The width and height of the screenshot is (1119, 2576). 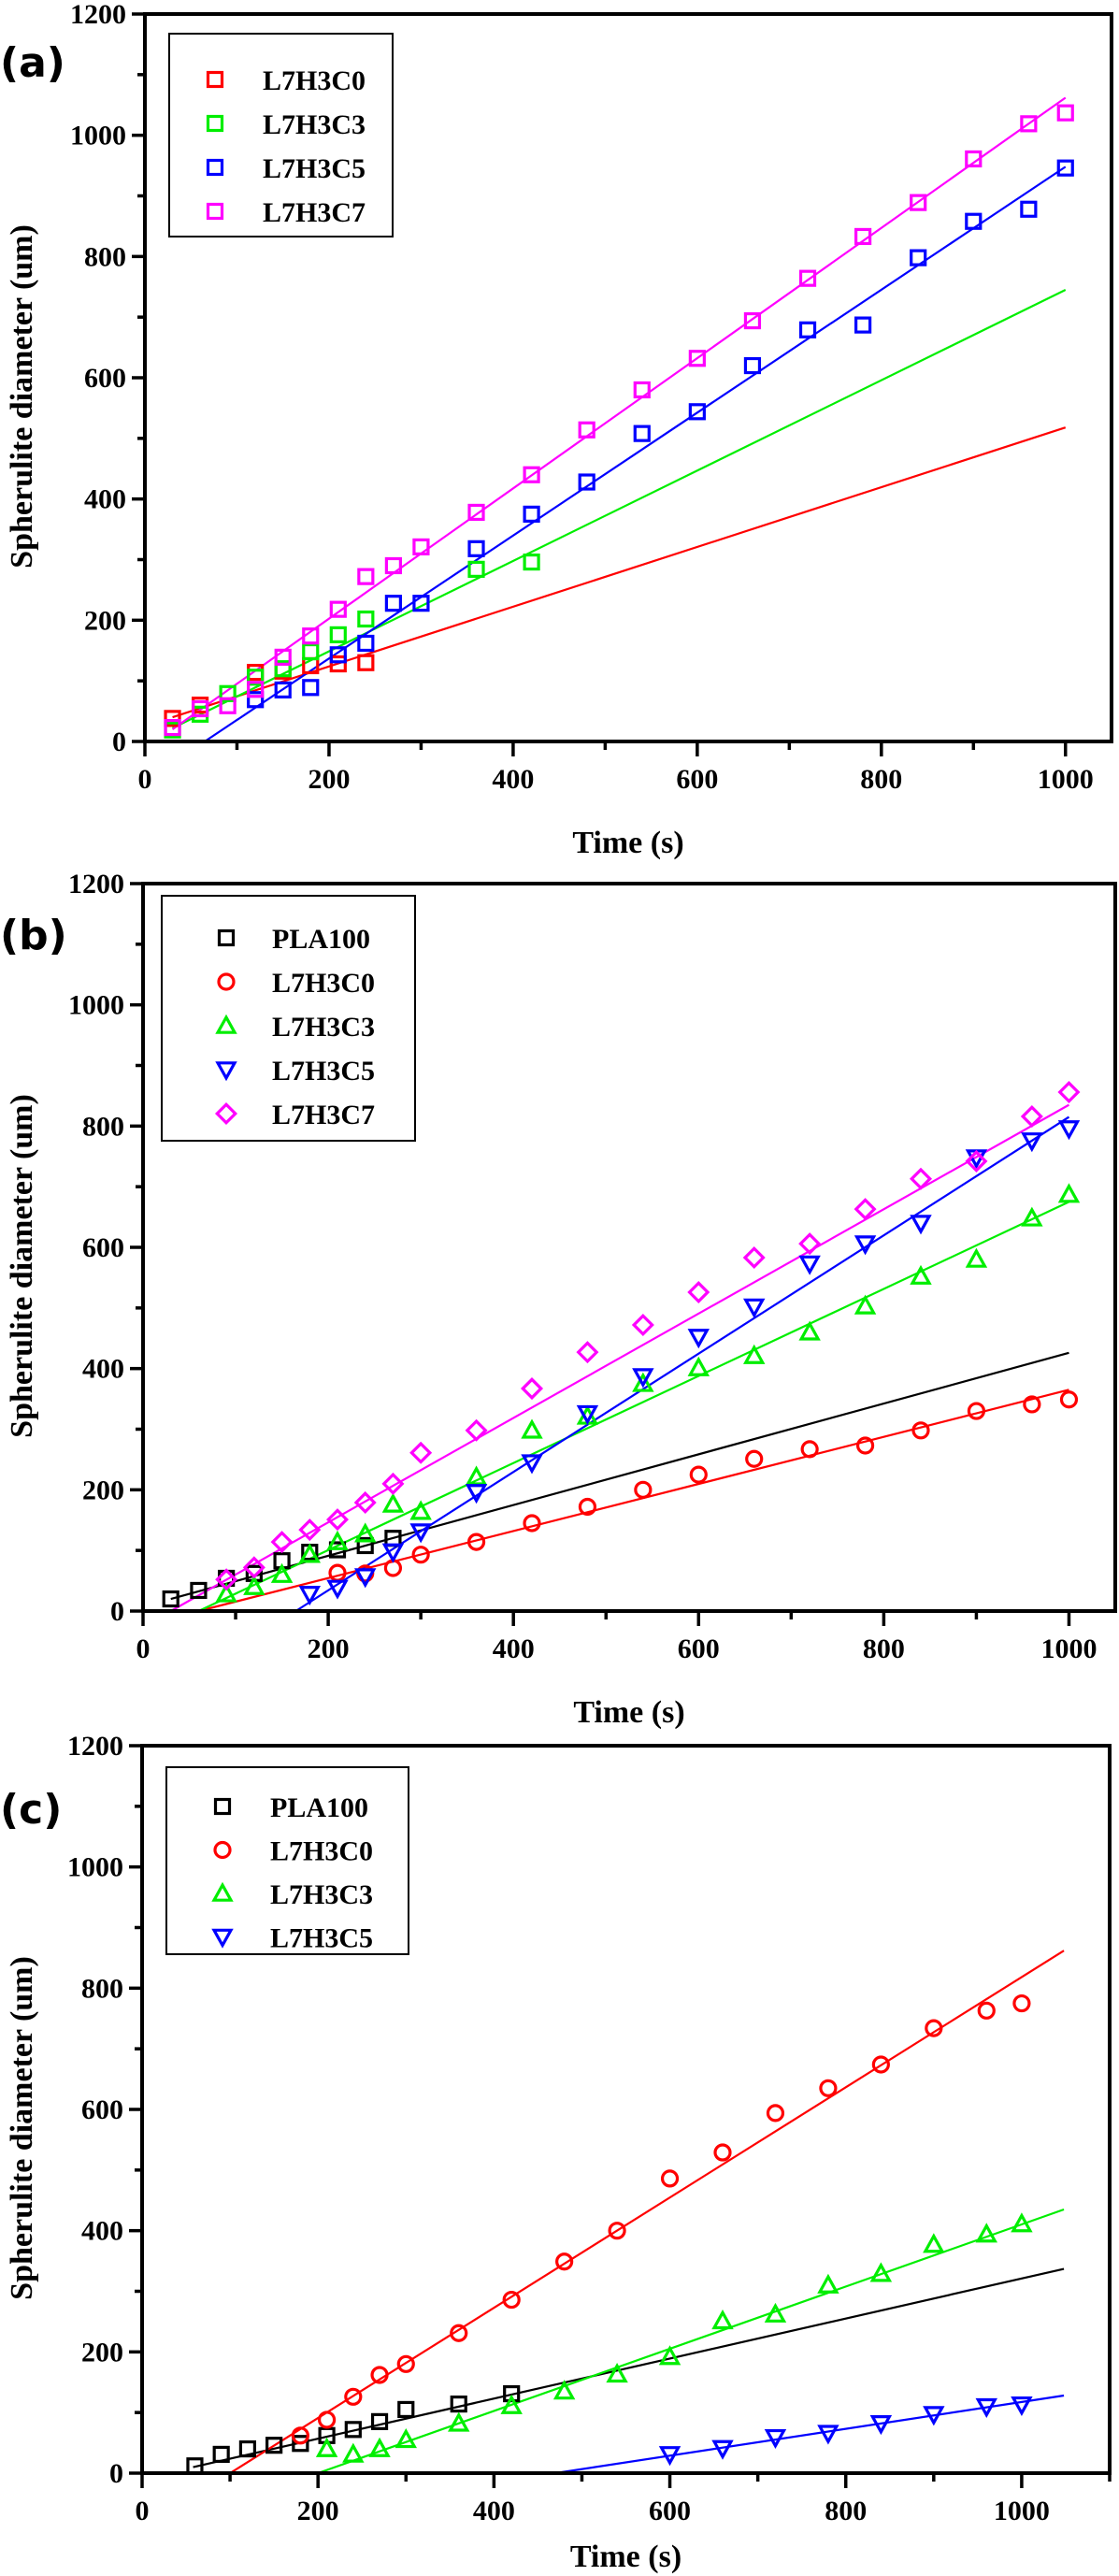 What do you see at coordinates (33, 936) in the screenshot?
I see `panel-label: (b)` at bounding box center [33, 936].